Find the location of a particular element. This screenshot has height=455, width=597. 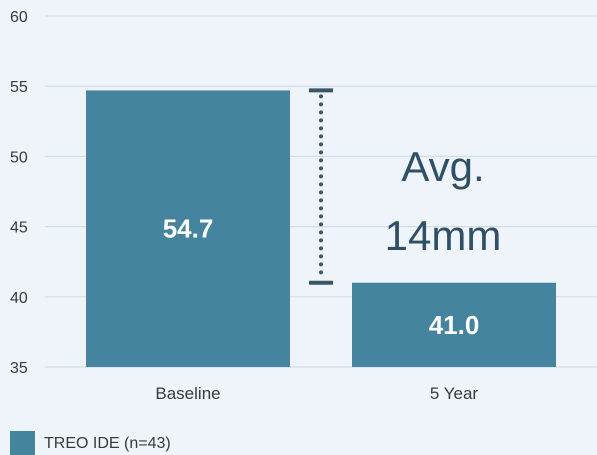

bar-data-label: 41.0 is located at coordinates (454, 325).